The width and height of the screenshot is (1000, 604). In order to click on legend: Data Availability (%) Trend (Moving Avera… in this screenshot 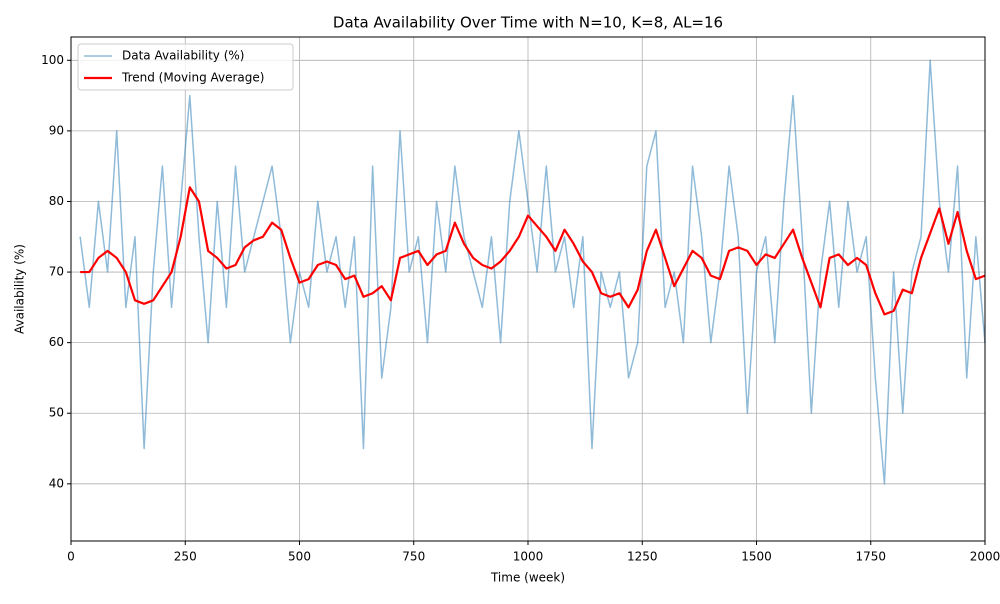, I will do `click(185, 67)`.